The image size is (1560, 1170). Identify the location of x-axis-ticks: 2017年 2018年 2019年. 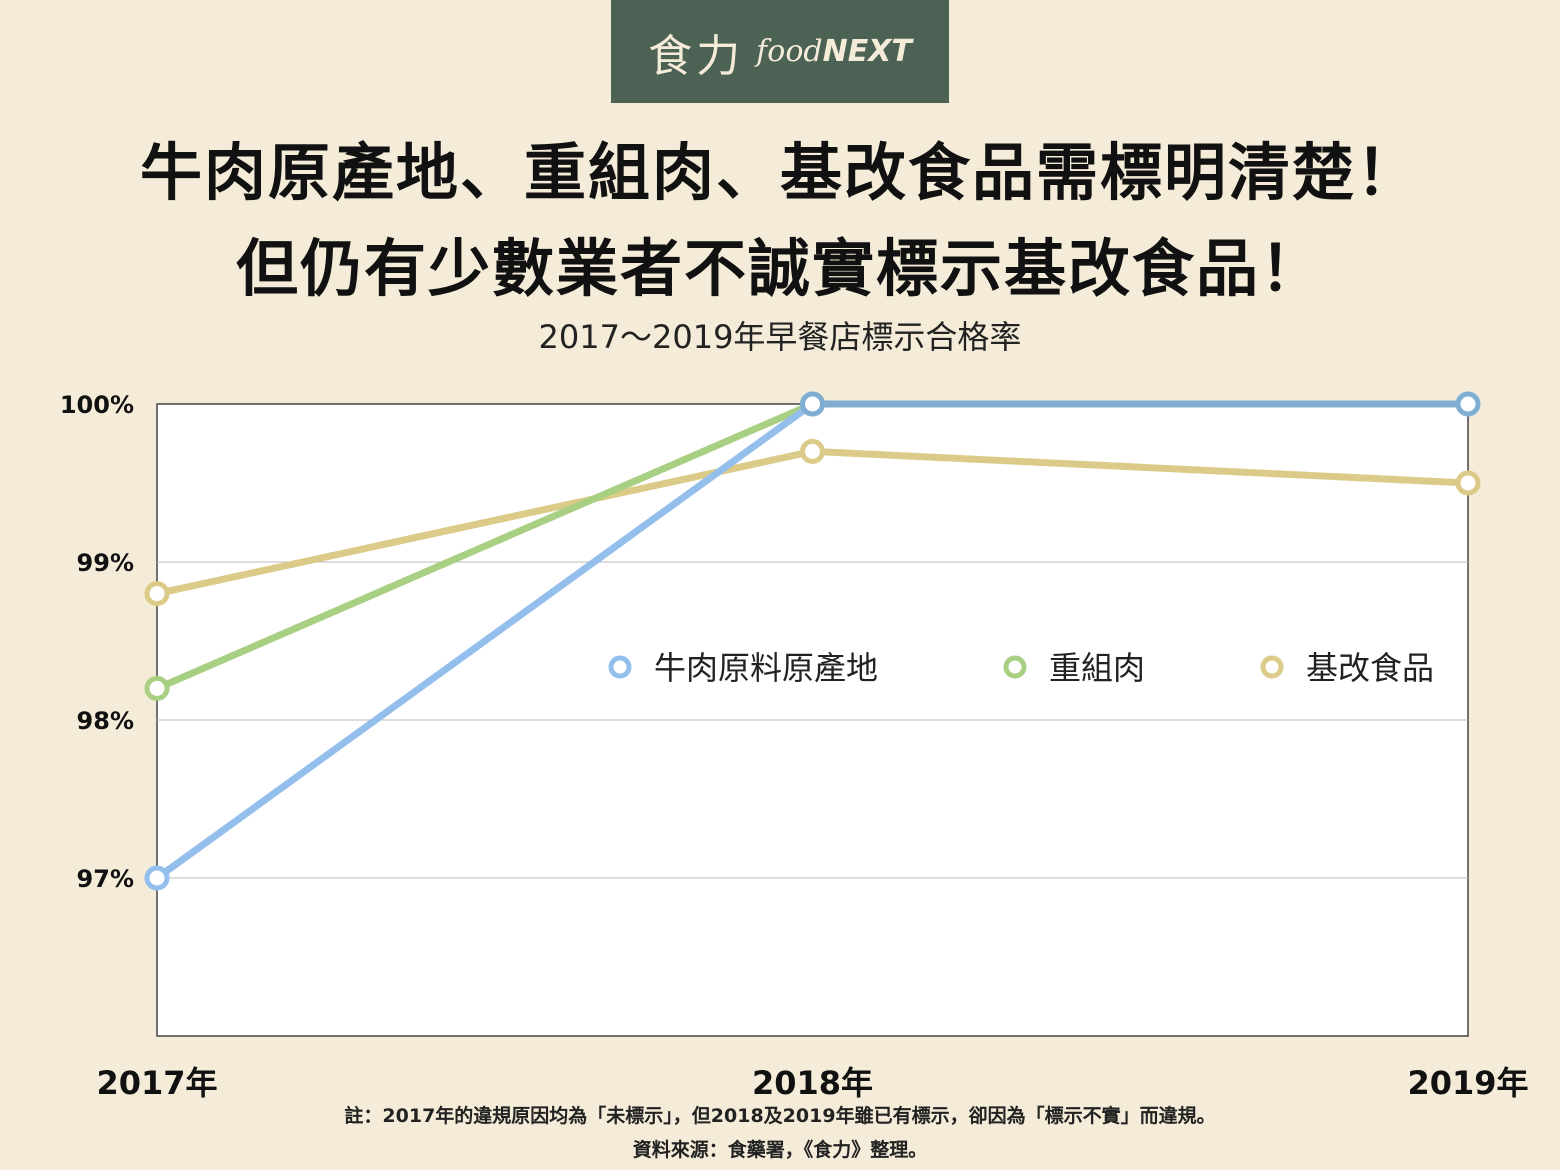
(812, 1083).